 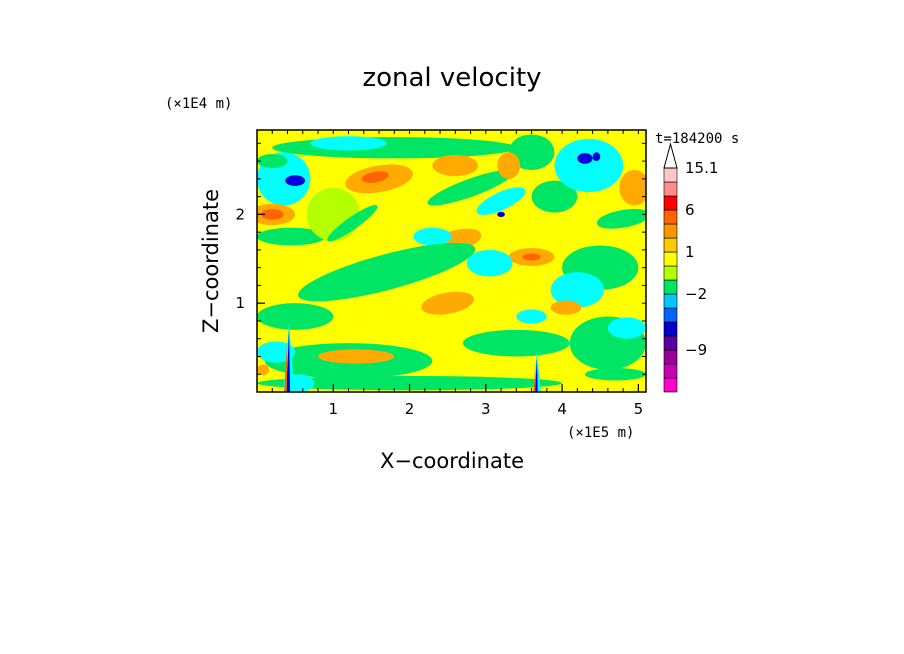 I want to click on colorbar-label: 15.1, so click(x=701, y=168).